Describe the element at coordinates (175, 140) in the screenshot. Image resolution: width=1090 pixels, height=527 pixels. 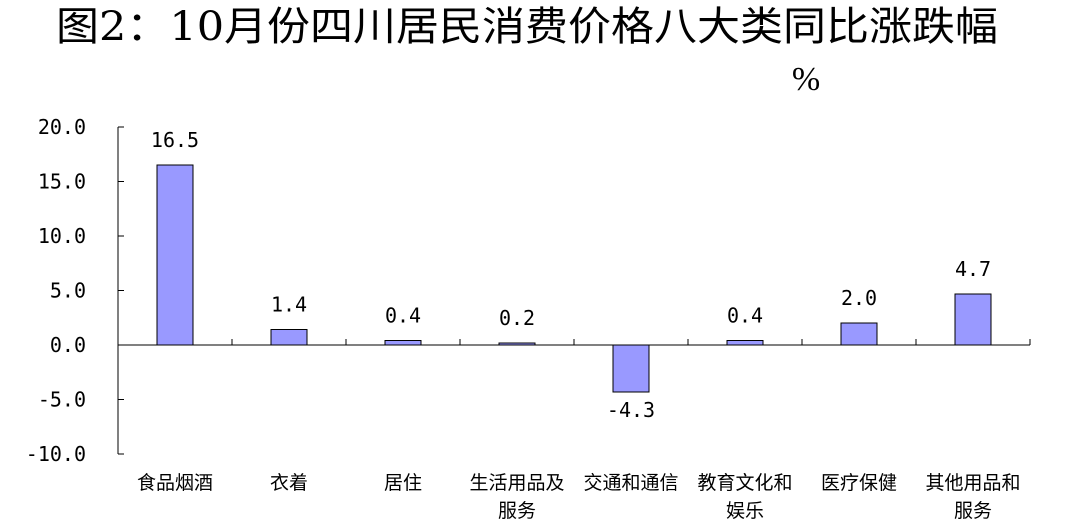
I see `data-label: 16.5` at that location.